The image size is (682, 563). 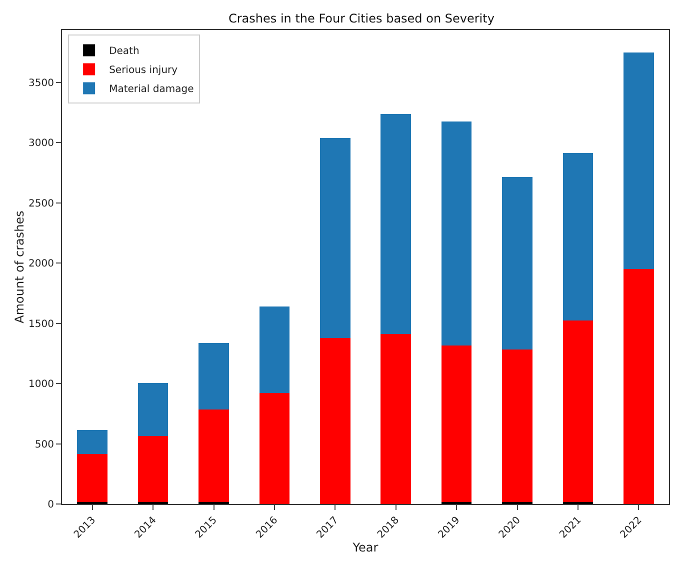 What do you see at coordinates (361, 18) in the screenshot?
I see `chart-title: Crashes in the Four Cities based on Severity` at bounding box center [361, 18].